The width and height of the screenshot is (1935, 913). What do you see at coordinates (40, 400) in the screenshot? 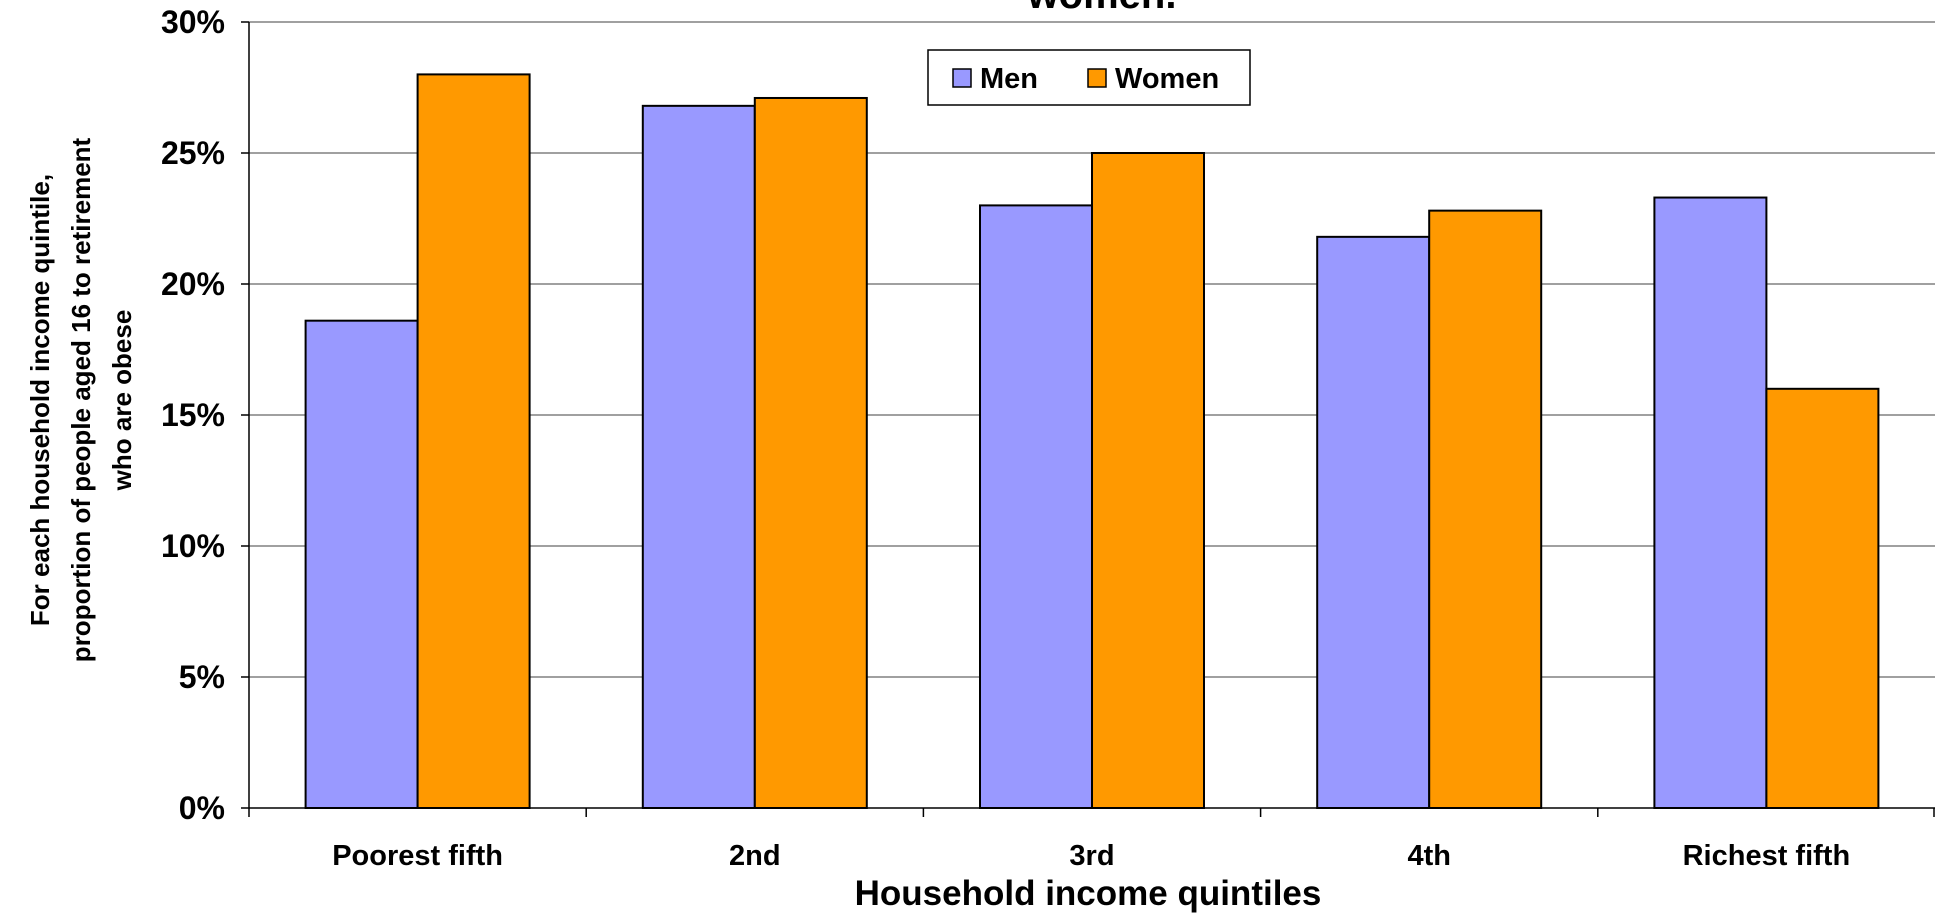
I see `y-axis-title-line: For each household income quintile,` at bounding box center [40, 400].